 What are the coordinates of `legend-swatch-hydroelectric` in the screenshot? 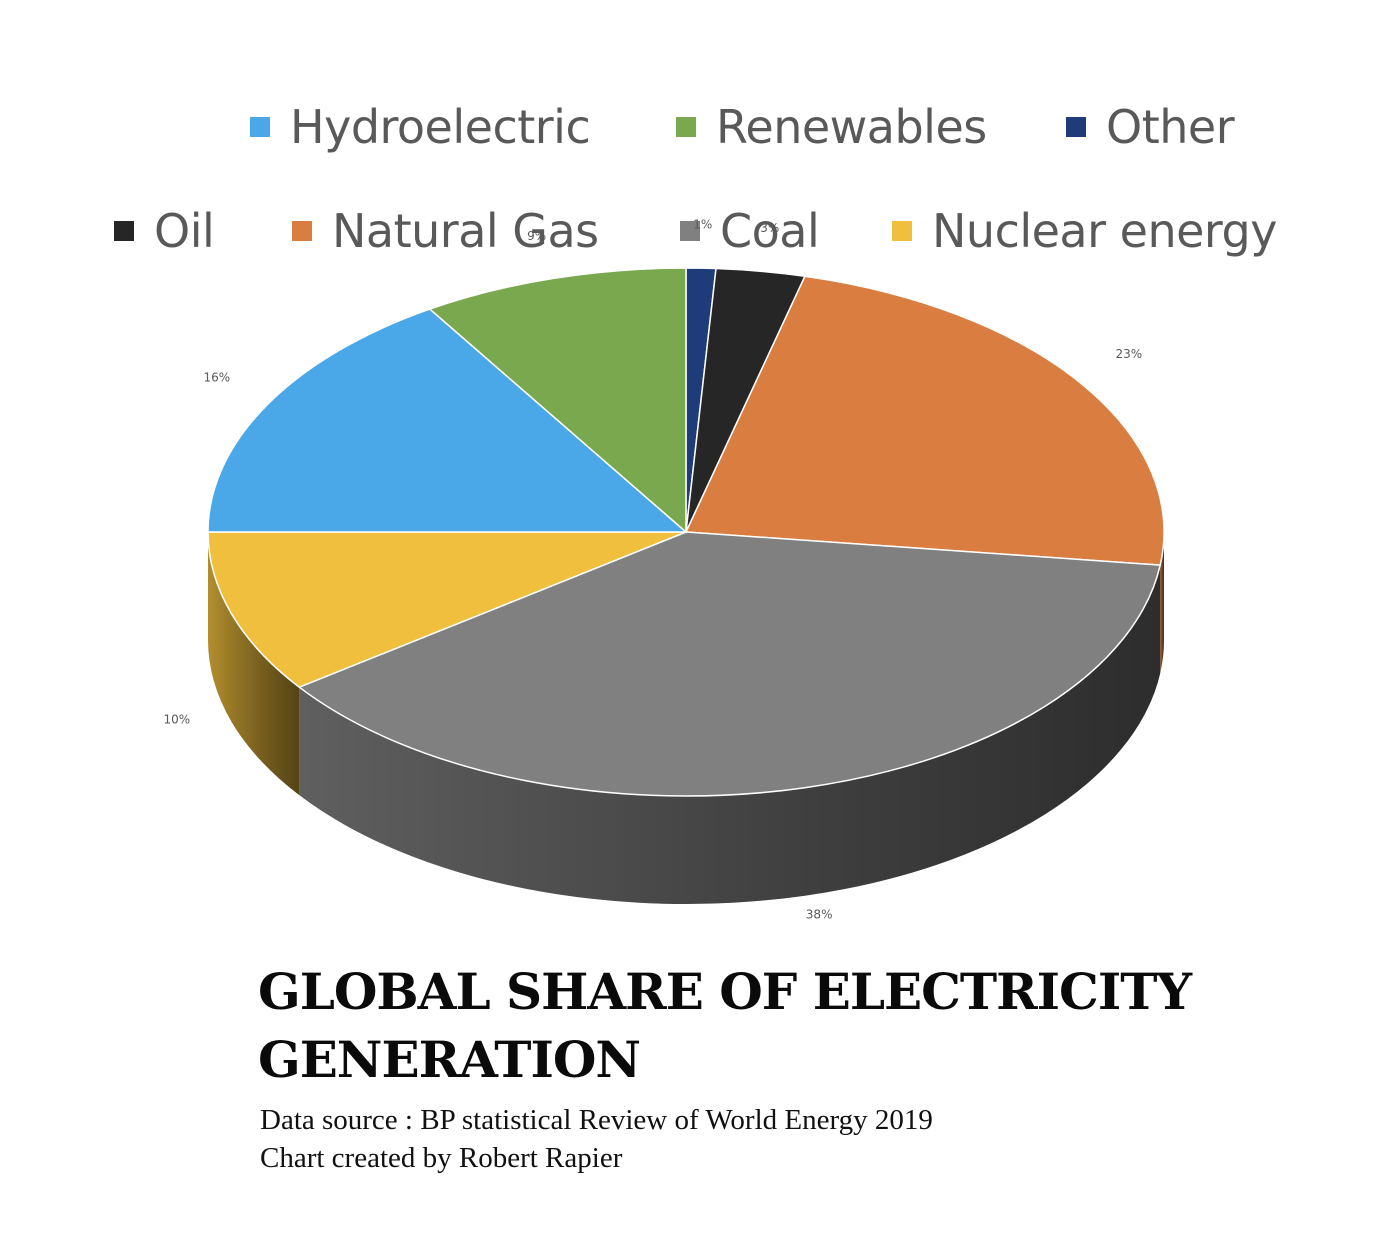 It's located at (260, 127).